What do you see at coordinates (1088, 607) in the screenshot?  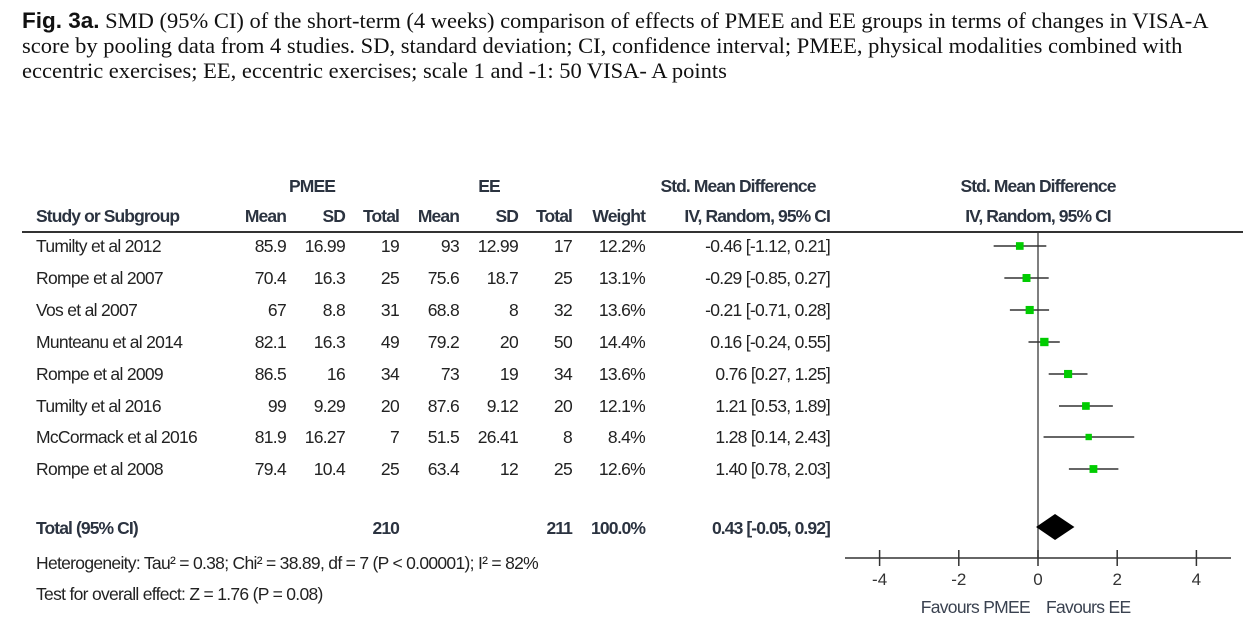 I see `favours-right-label: Favours EE` at bounding box center [1088, 607].